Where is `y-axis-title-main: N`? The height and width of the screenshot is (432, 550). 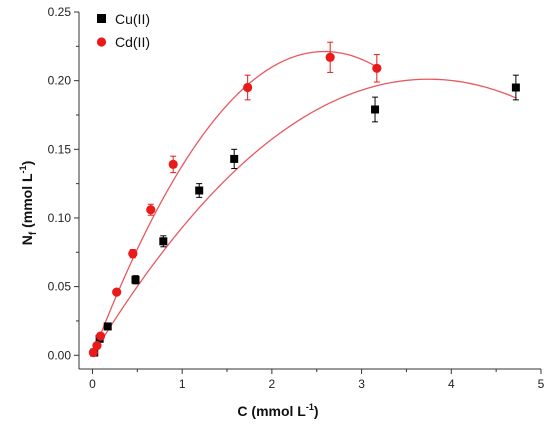
y-axis-title-main: N is located at coordinates (27, 240).